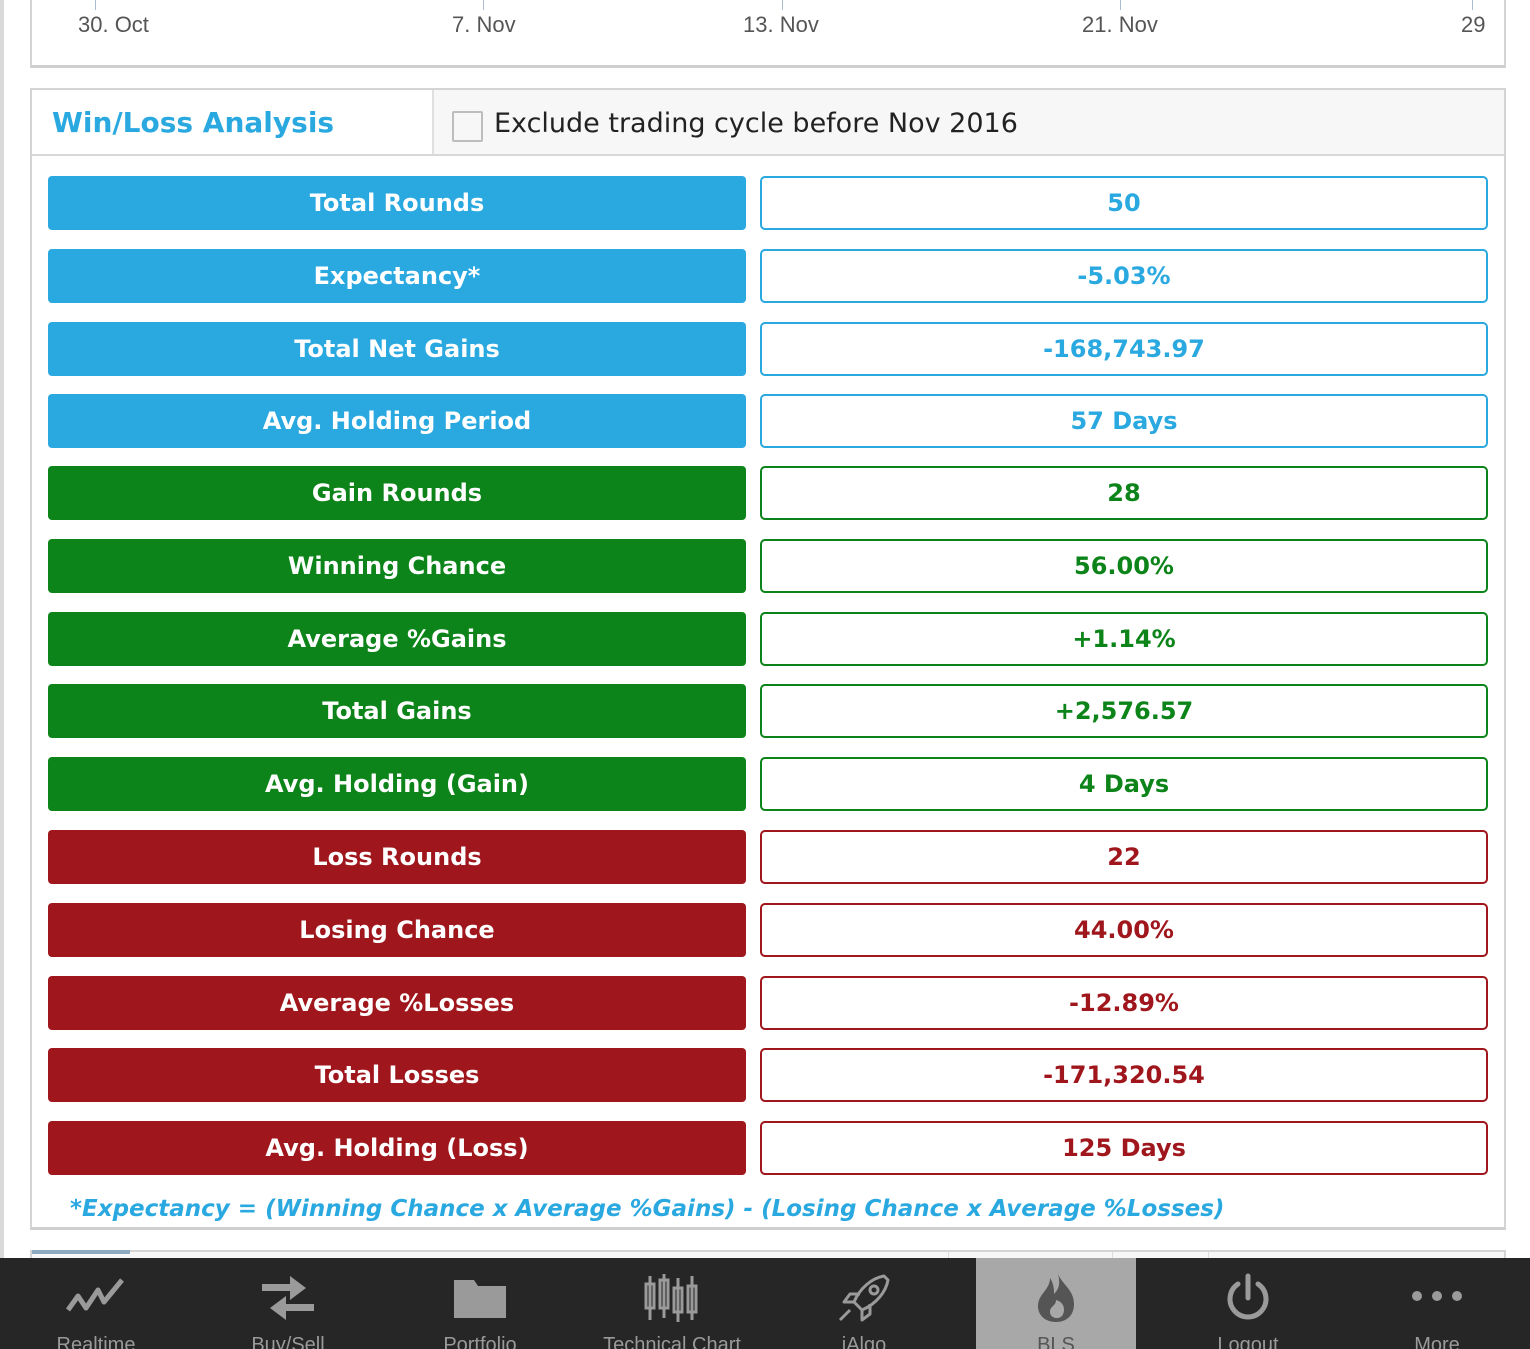  I want to click on realtime-line-icon, so click(94, 1295).